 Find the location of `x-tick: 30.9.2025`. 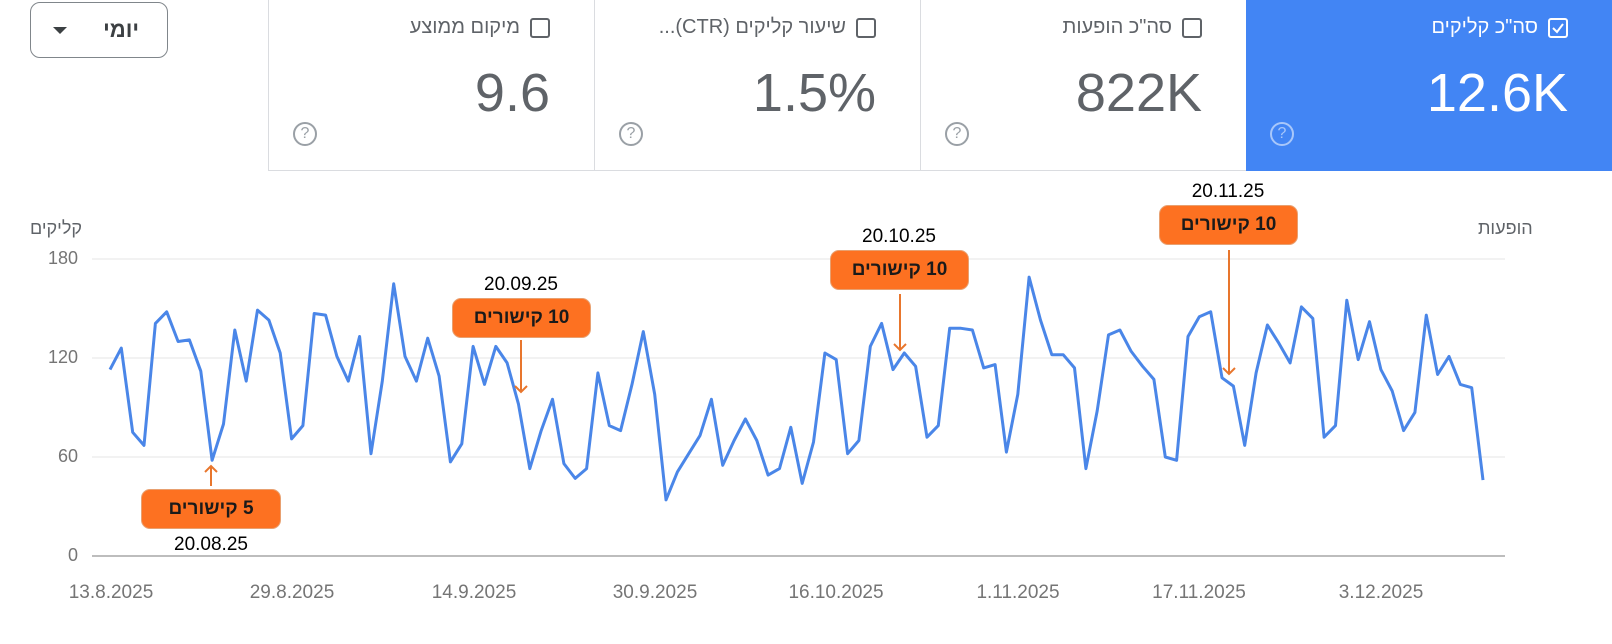

x-tick: 30.9.2025 is located at coordinates (655, 592).